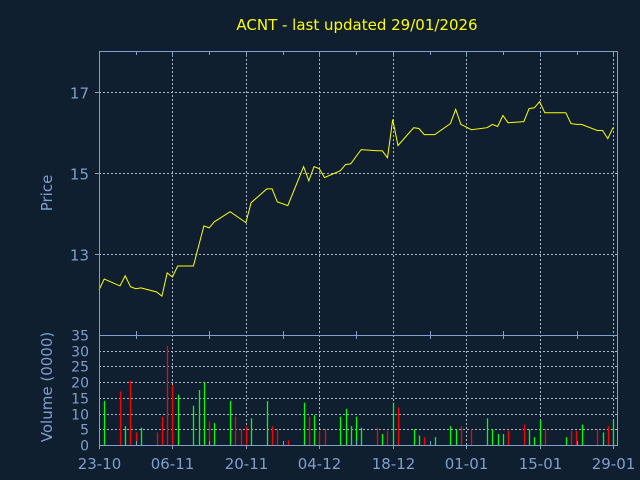 The width and height of the screenshot is (640, 480). I want to click on volume-tick-label: 5, so click(84, 431).